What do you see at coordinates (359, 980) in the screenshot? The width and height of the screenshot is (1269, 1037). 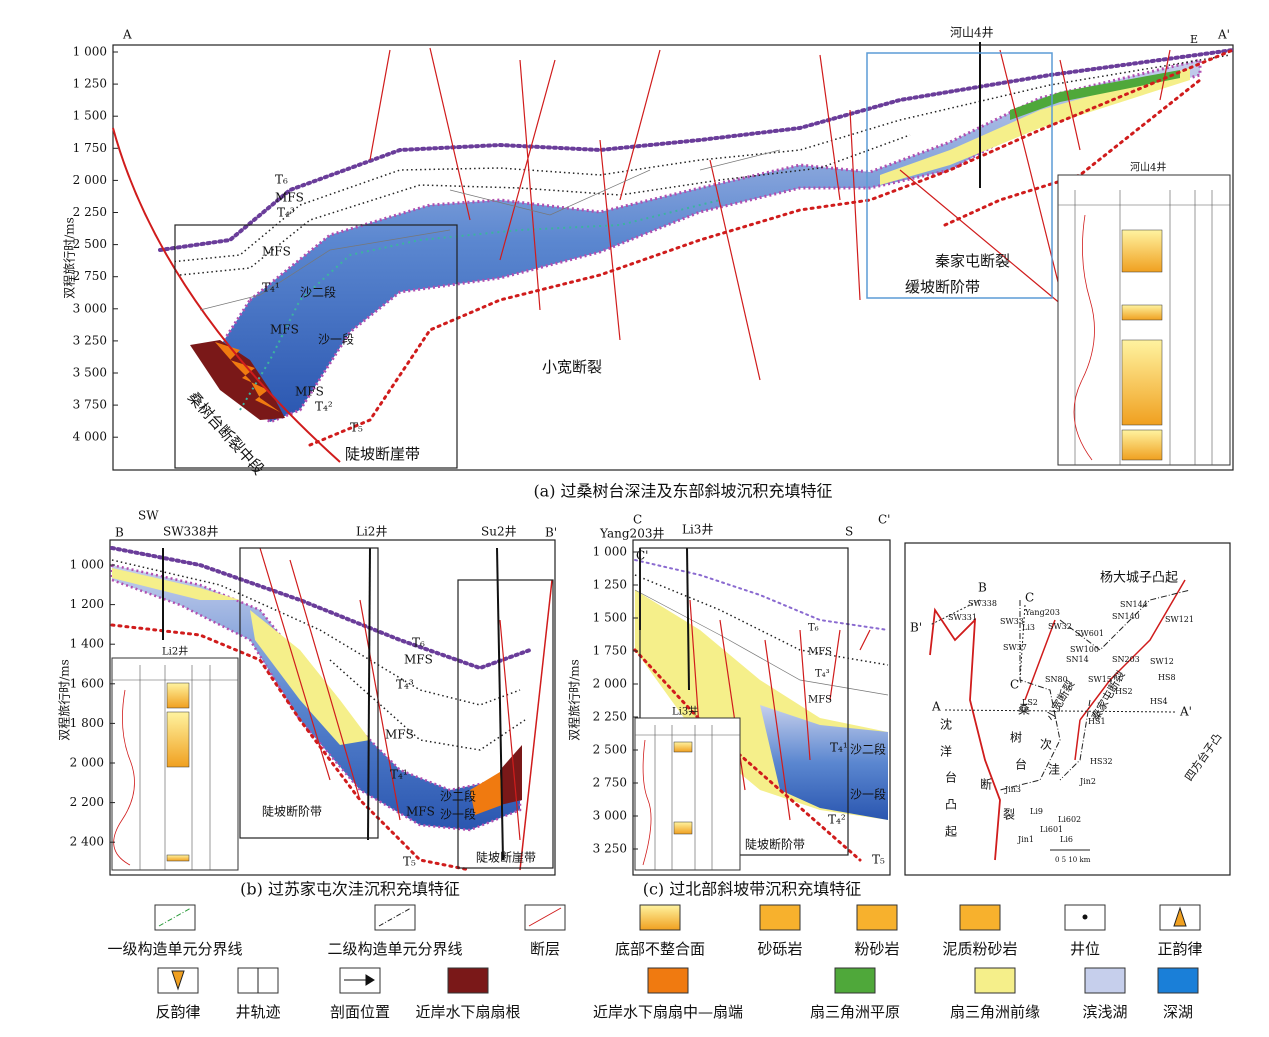 I see `legend-arrow` at bounding box center [359, 980].